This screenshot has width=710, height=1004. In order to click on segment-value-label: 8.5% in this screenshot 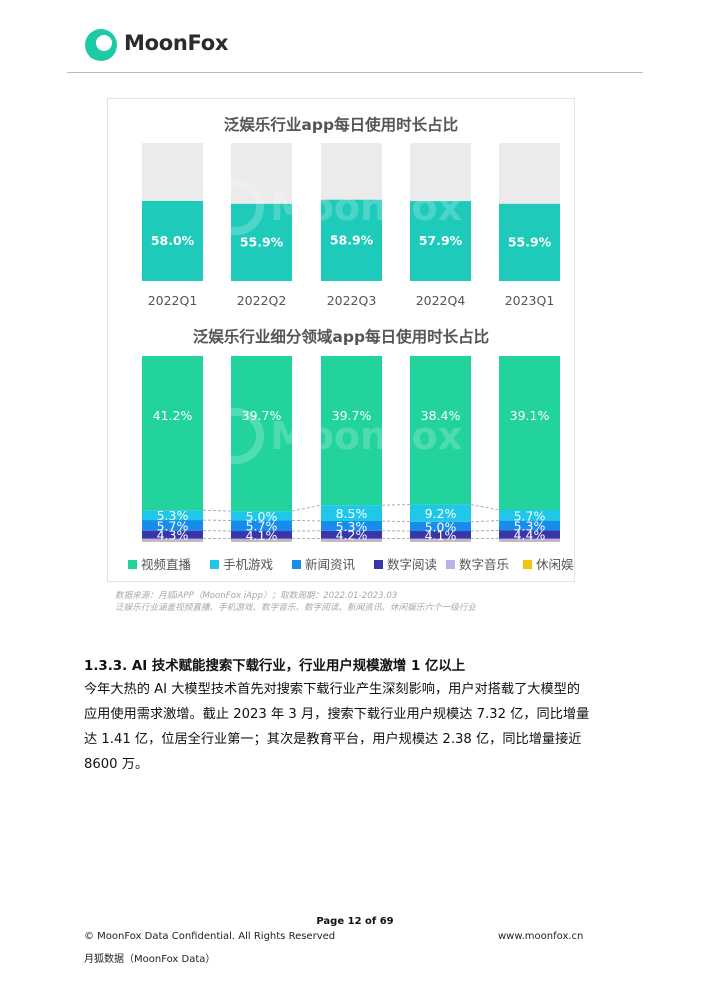, I will do `click(352, 513)`.